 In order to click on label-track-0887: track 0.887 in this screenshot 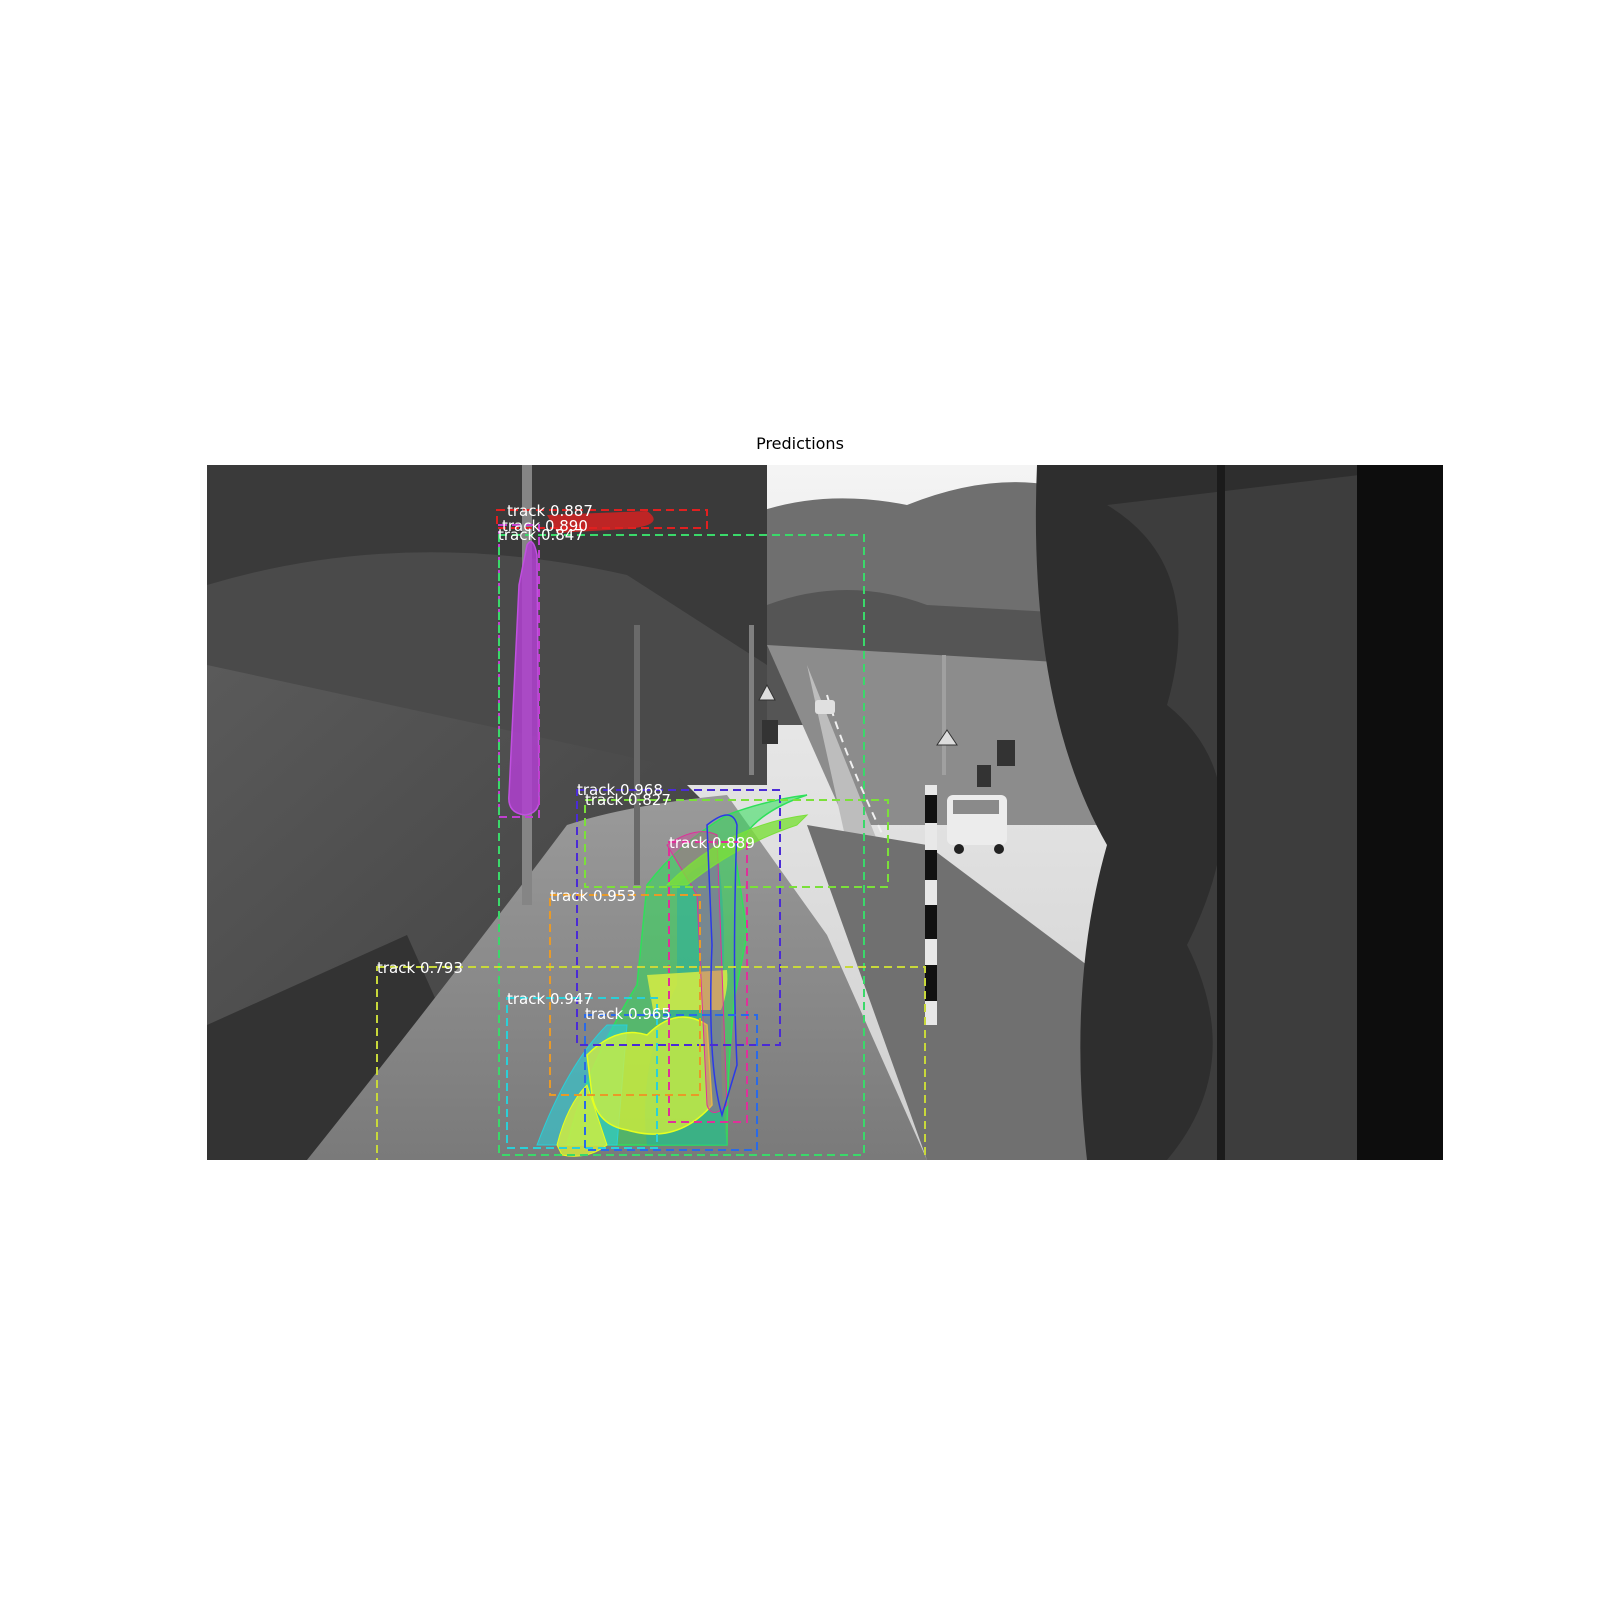, I will do `click(550, 511)`.